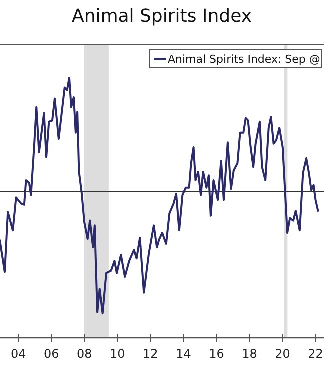 This screenshot has height=365, width=324. What do you see at coordinates (282, 354) in the screenshot?
I see `x-tick-label: 20` at bounding box center [282, 354].